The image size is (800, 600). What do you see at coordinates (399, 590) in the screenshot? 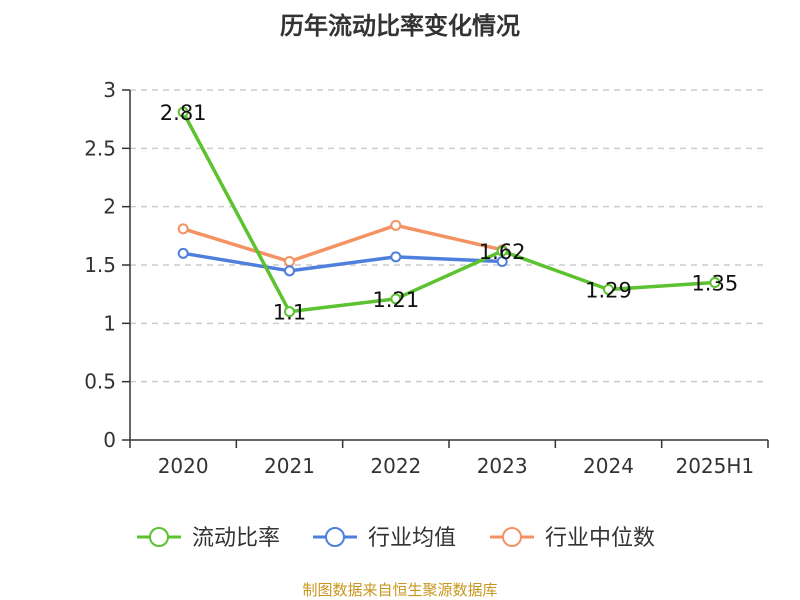
I see `source-note: 制图数据来自恒生聚源数据库` at bounding box center [399, 590].